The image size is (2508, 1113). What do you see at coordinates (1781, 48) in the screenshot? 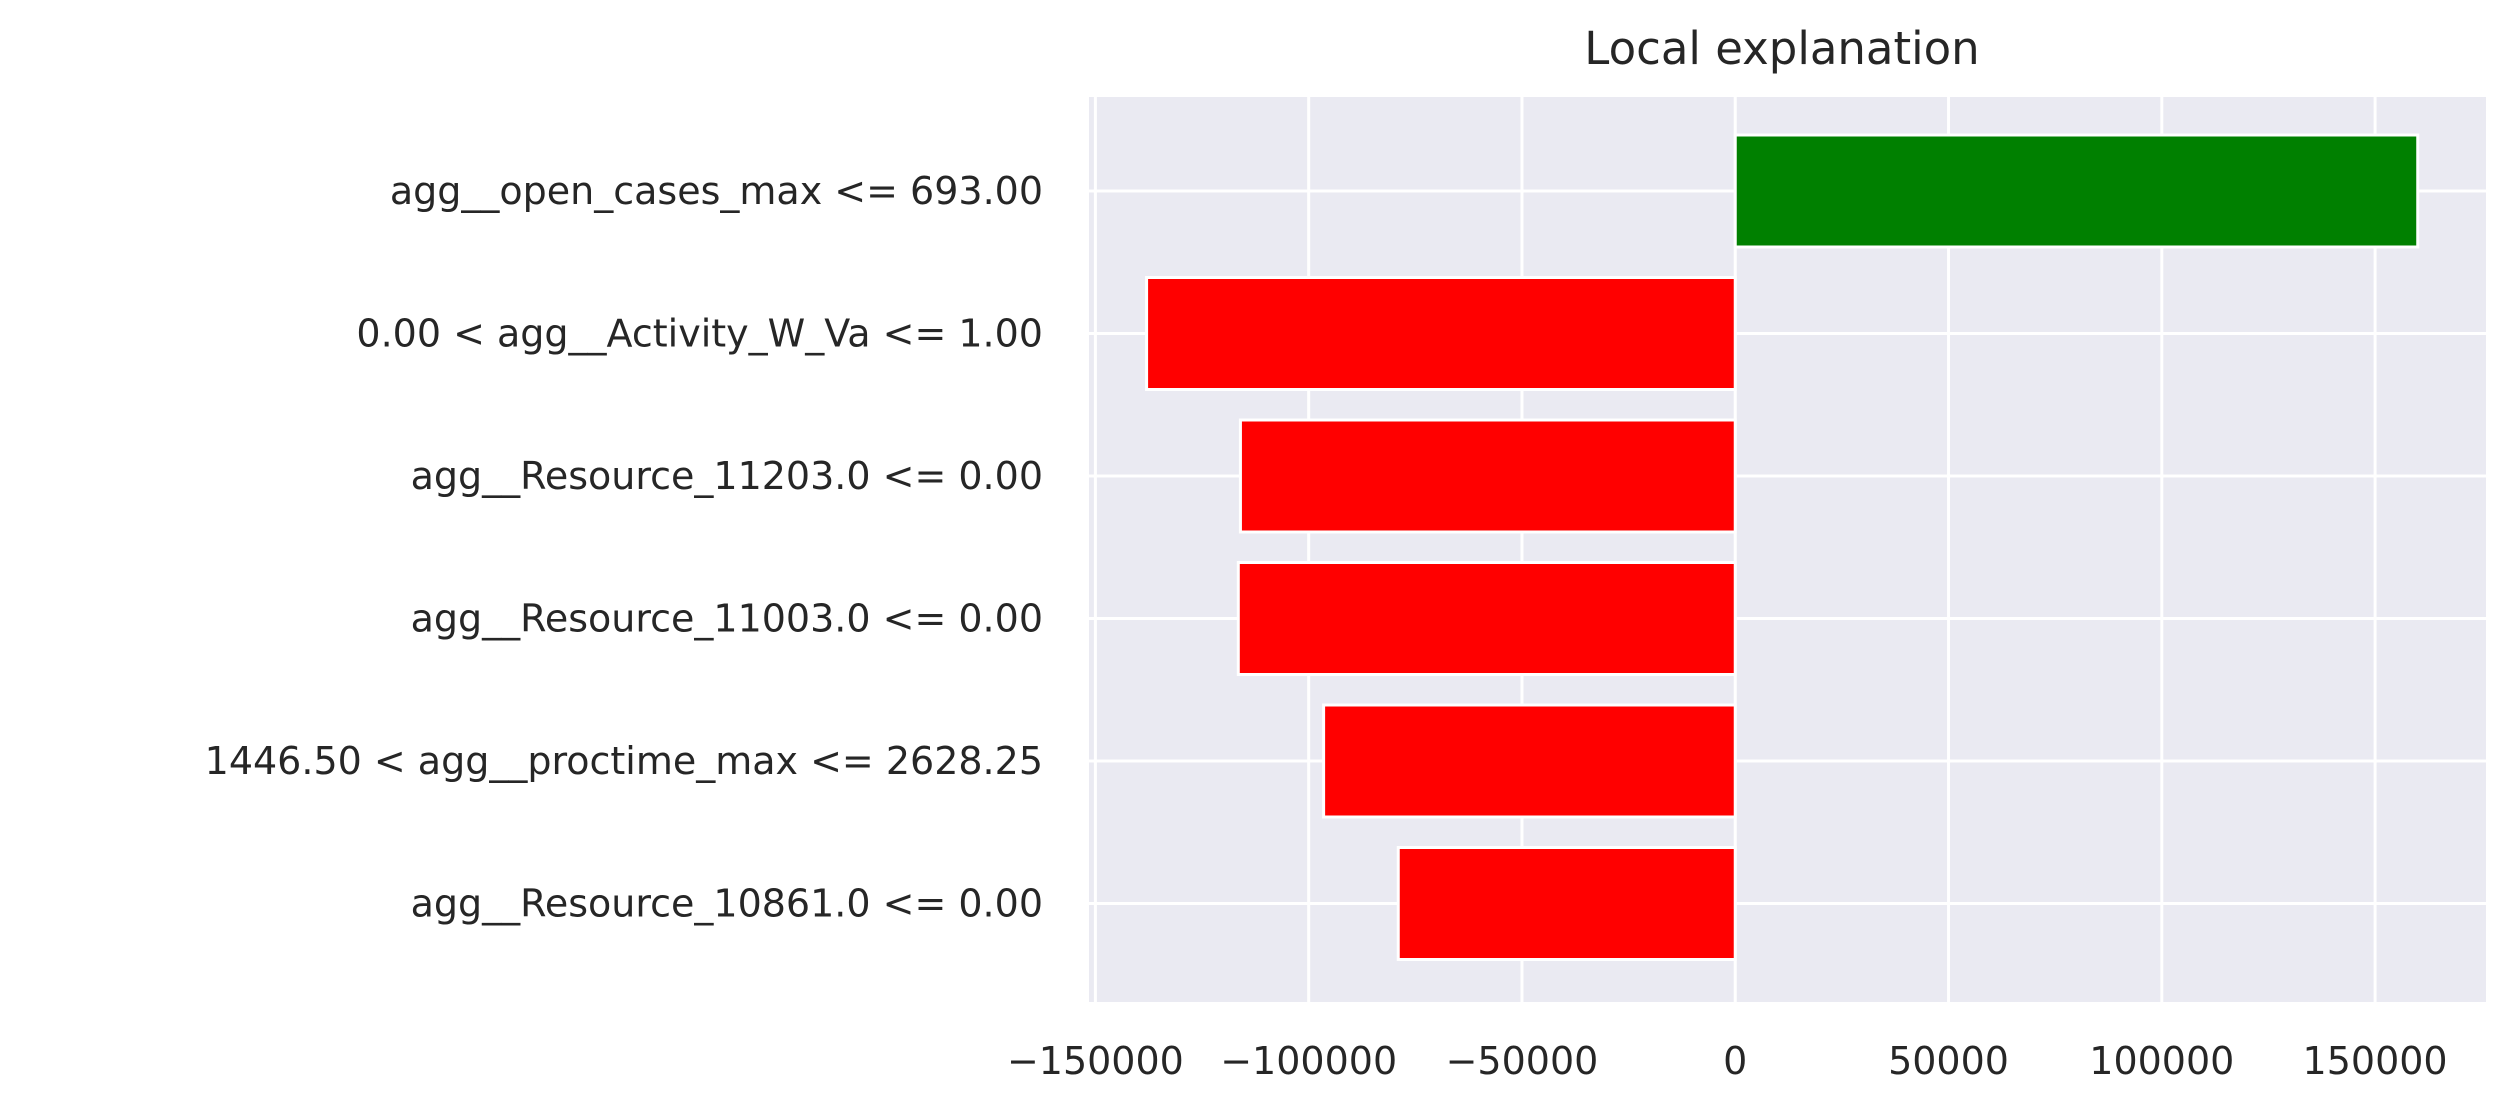
I see `chart-title: Local explanation` at bounding box center [1781, 48].